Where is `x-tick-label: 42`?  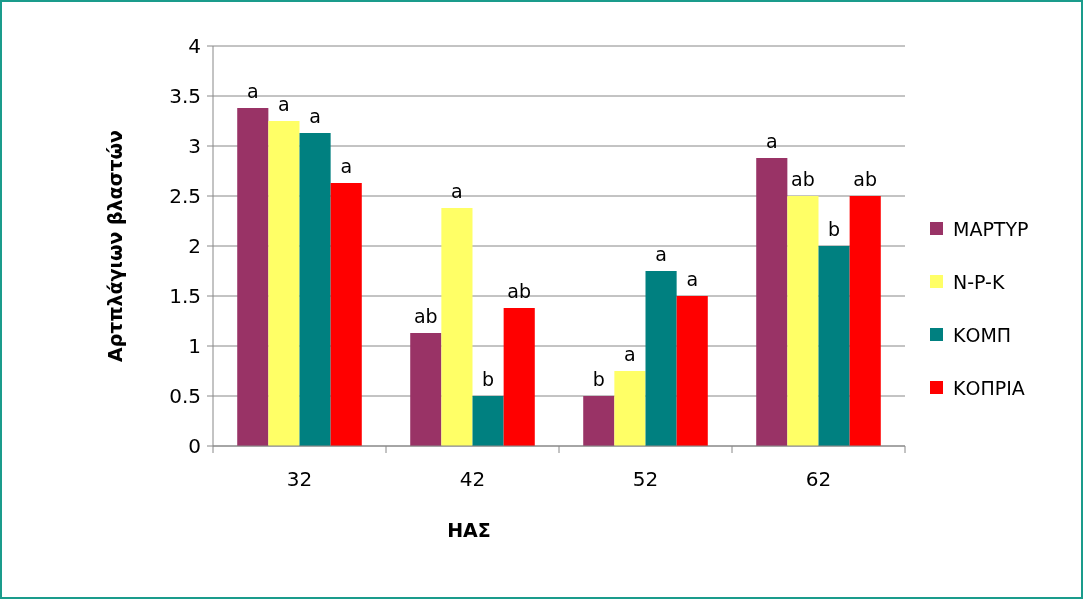 x-tick-label: 42 is located at coordinates (472, 479).